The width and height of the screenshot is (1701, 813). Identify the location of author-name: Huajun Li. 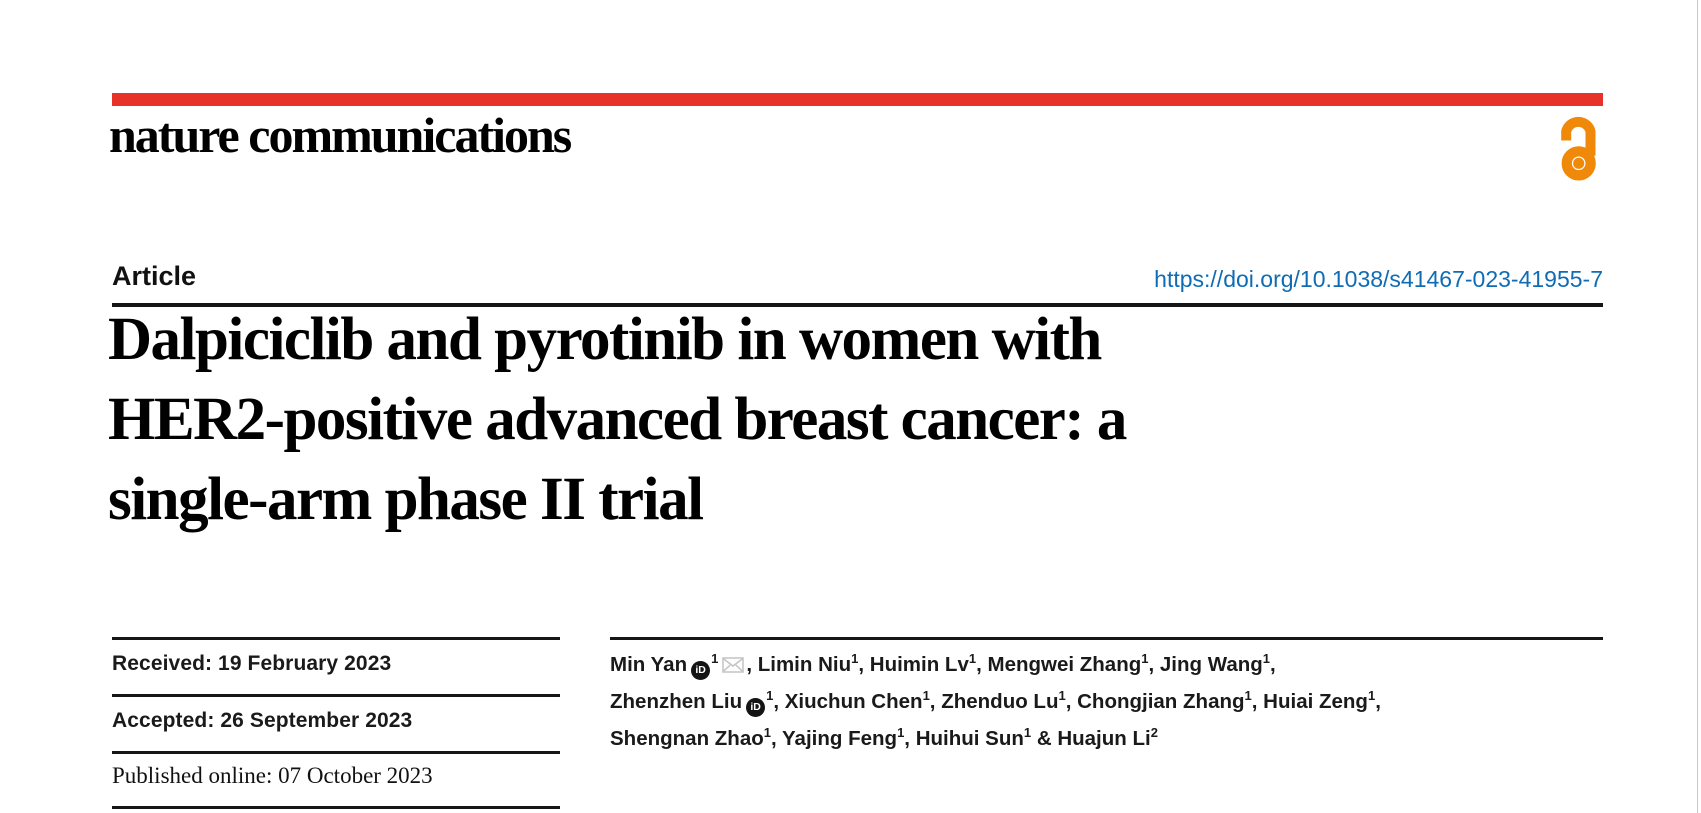
(1104, 738).